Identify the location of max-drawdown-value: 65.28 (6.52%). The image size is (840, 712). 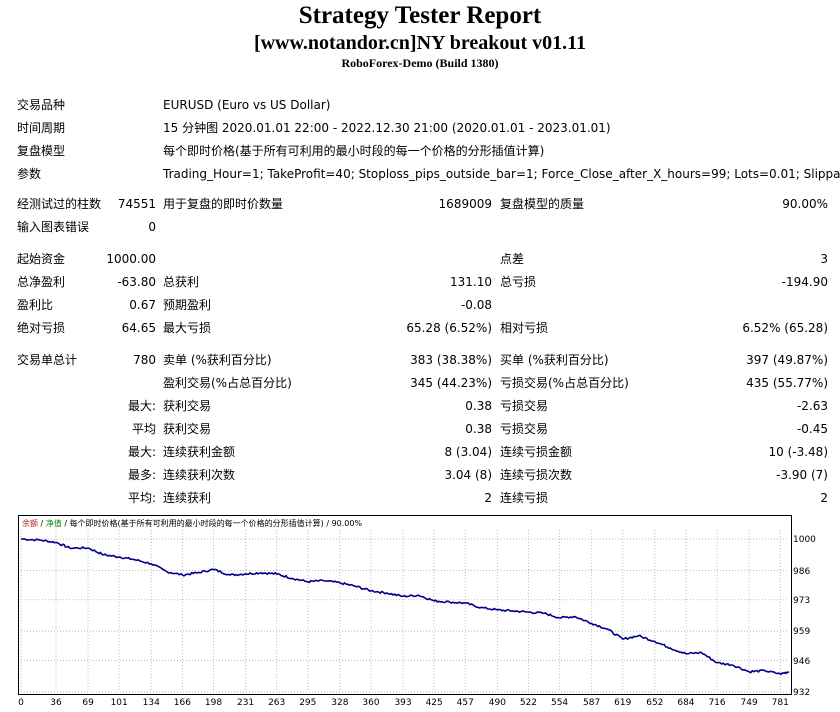
(449, 328).